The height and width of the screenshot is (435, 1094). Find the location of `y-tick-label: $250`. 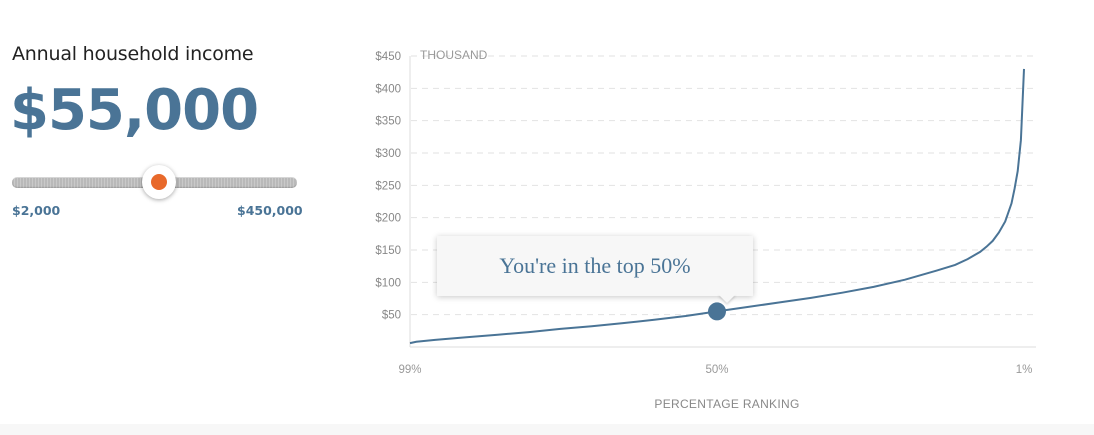

y-tick-label: $250 is located at coordinates (388, 186).